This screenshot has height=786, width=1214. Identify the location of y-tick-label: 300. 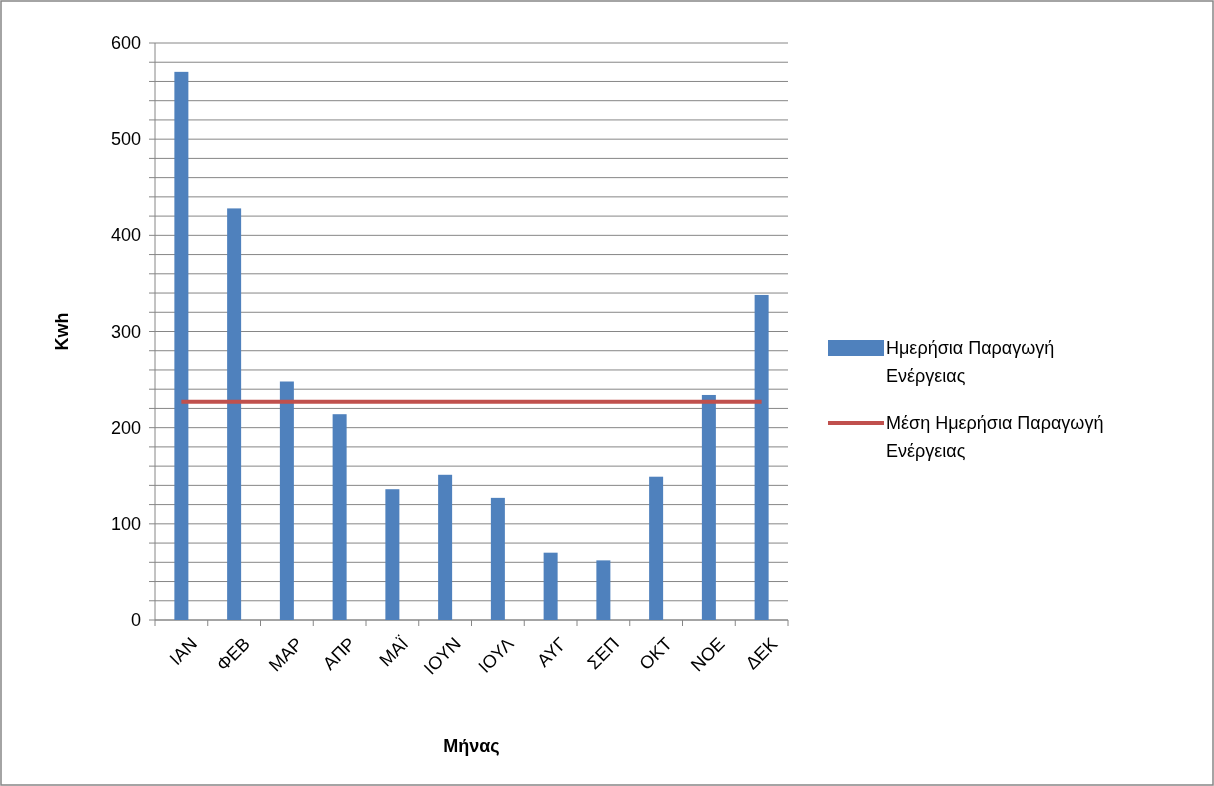
(125, 331).